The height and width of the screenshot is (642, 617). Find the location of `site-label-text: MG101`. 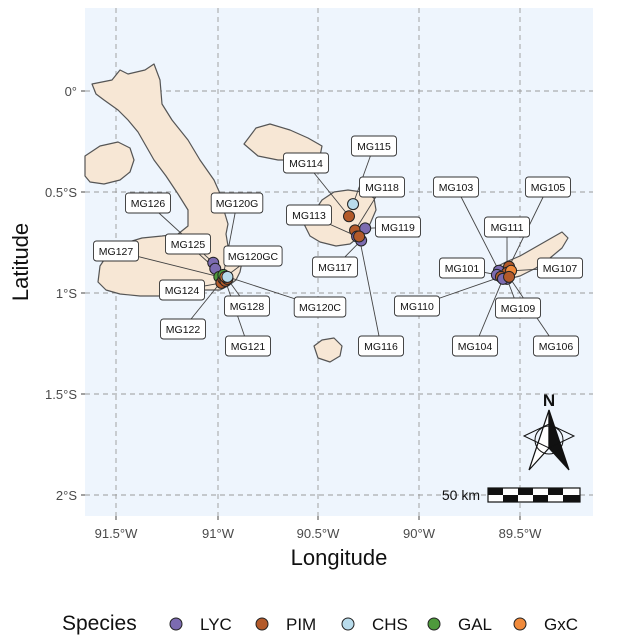

site-label-text: MG101 is located at coordinates (462, 269).